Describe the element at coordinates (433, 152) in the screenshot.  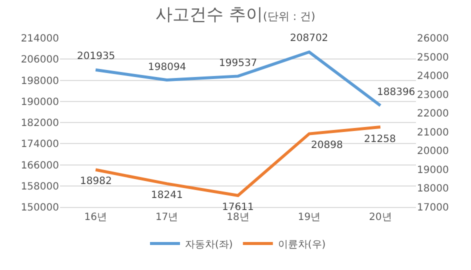
I see `y2-tick-label: 20000` at that location.